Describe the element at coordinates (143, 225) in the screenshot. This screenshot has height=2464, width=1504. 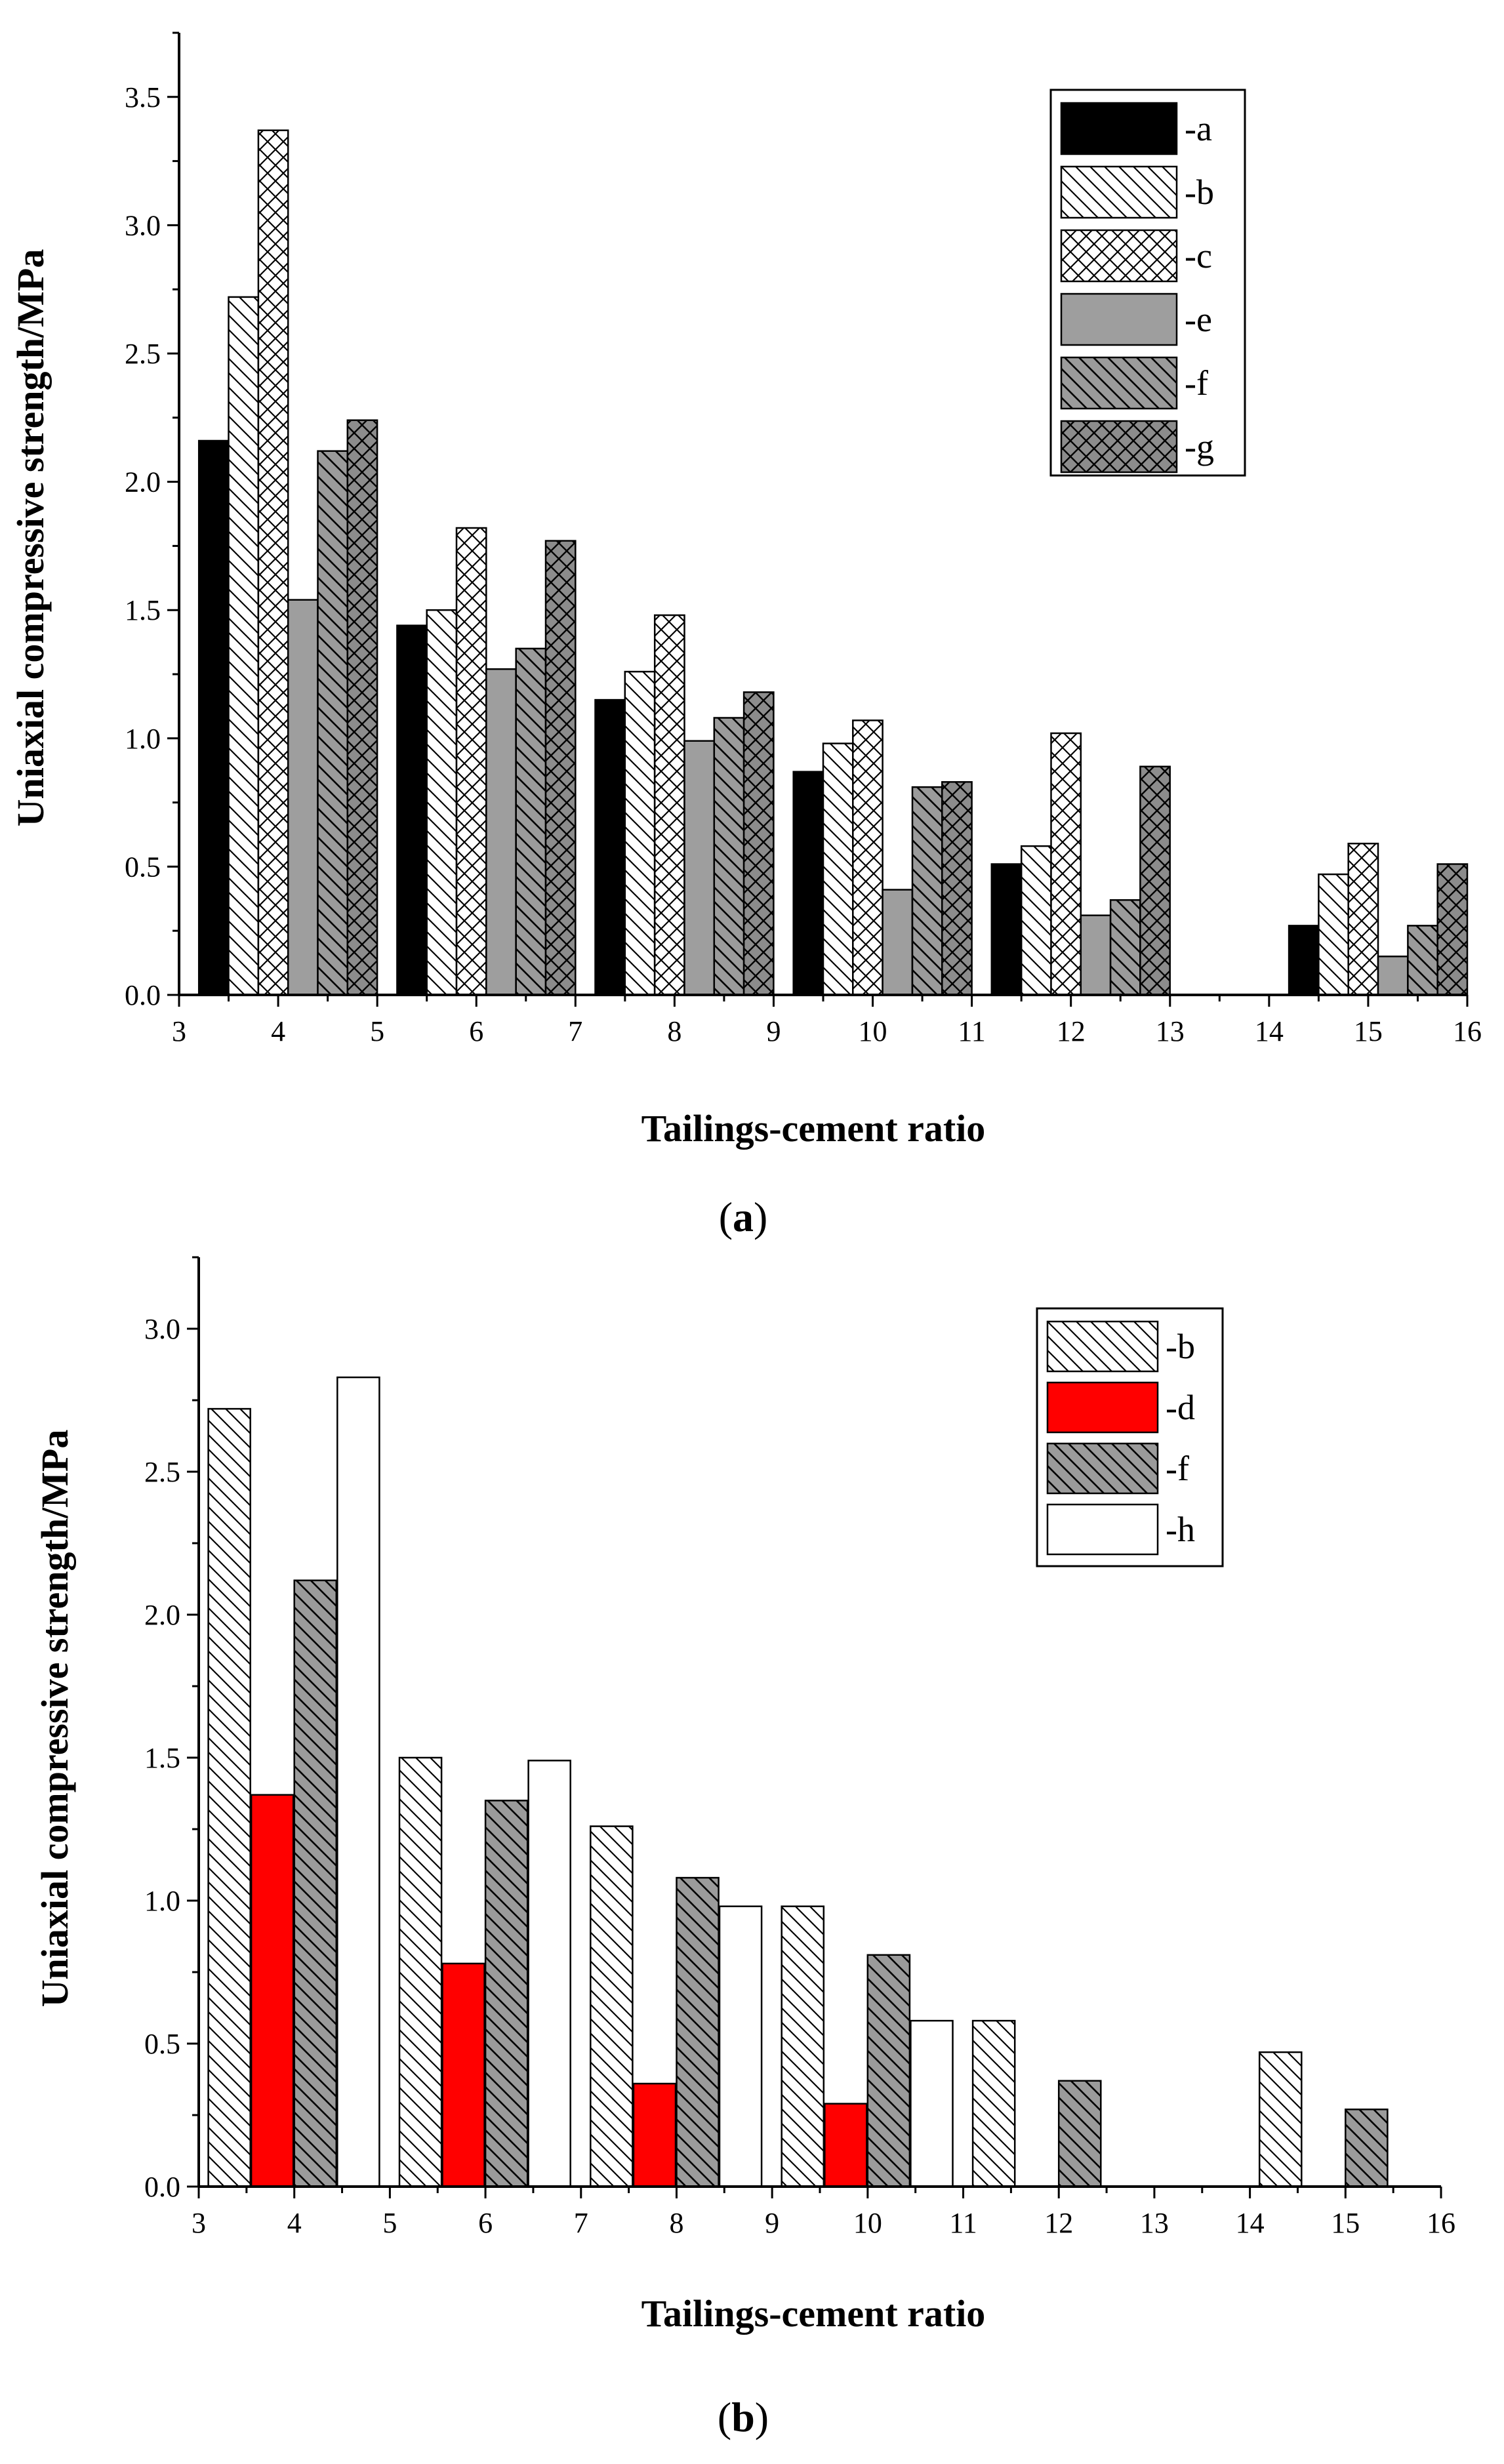
I see `y-tick-label-a-6: 3.0` at that location.